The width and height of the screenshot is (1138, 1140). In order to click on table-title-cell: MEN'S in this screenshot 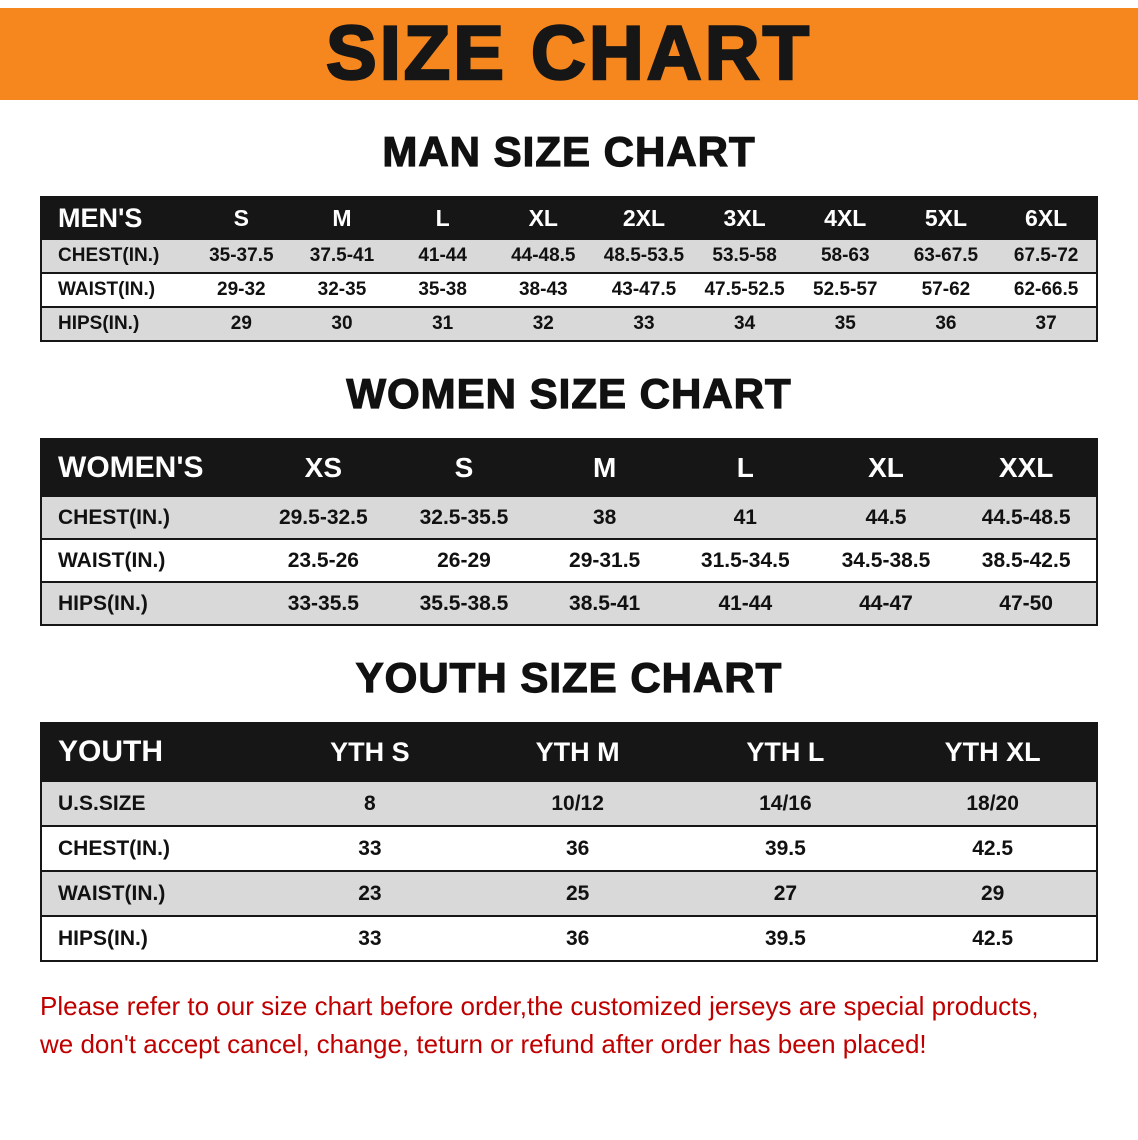, I will do `click(116, 218)`.